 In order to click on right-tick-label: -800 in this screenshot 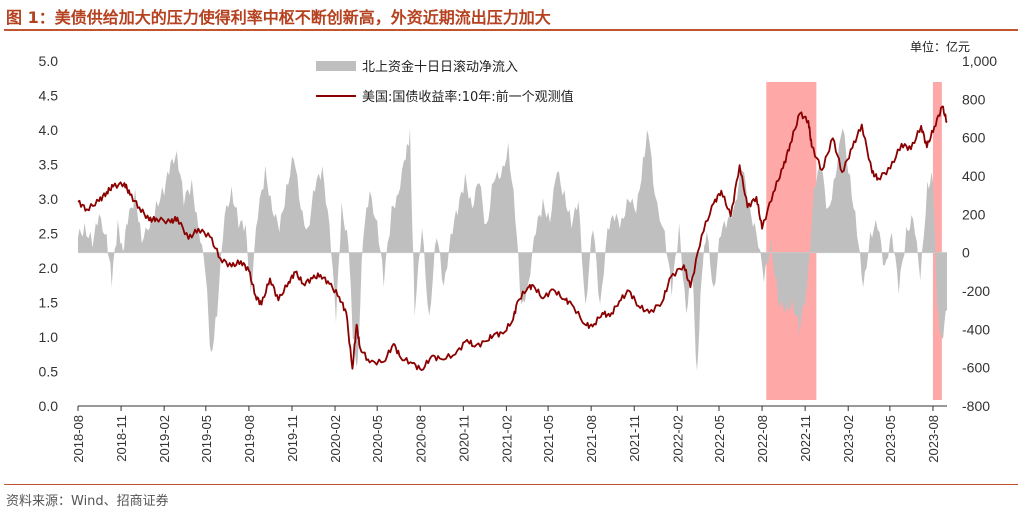, I will do `click(976, 406)`.